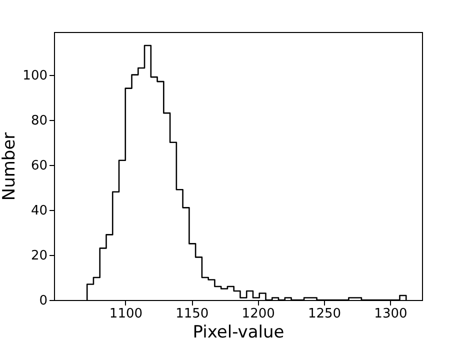 The height and width of the screenshot is (347, 463). What do you see at coordinates (39, 120) in the screenshot?
I see `y-tick-label: 80` at bounding box center [39, 120].